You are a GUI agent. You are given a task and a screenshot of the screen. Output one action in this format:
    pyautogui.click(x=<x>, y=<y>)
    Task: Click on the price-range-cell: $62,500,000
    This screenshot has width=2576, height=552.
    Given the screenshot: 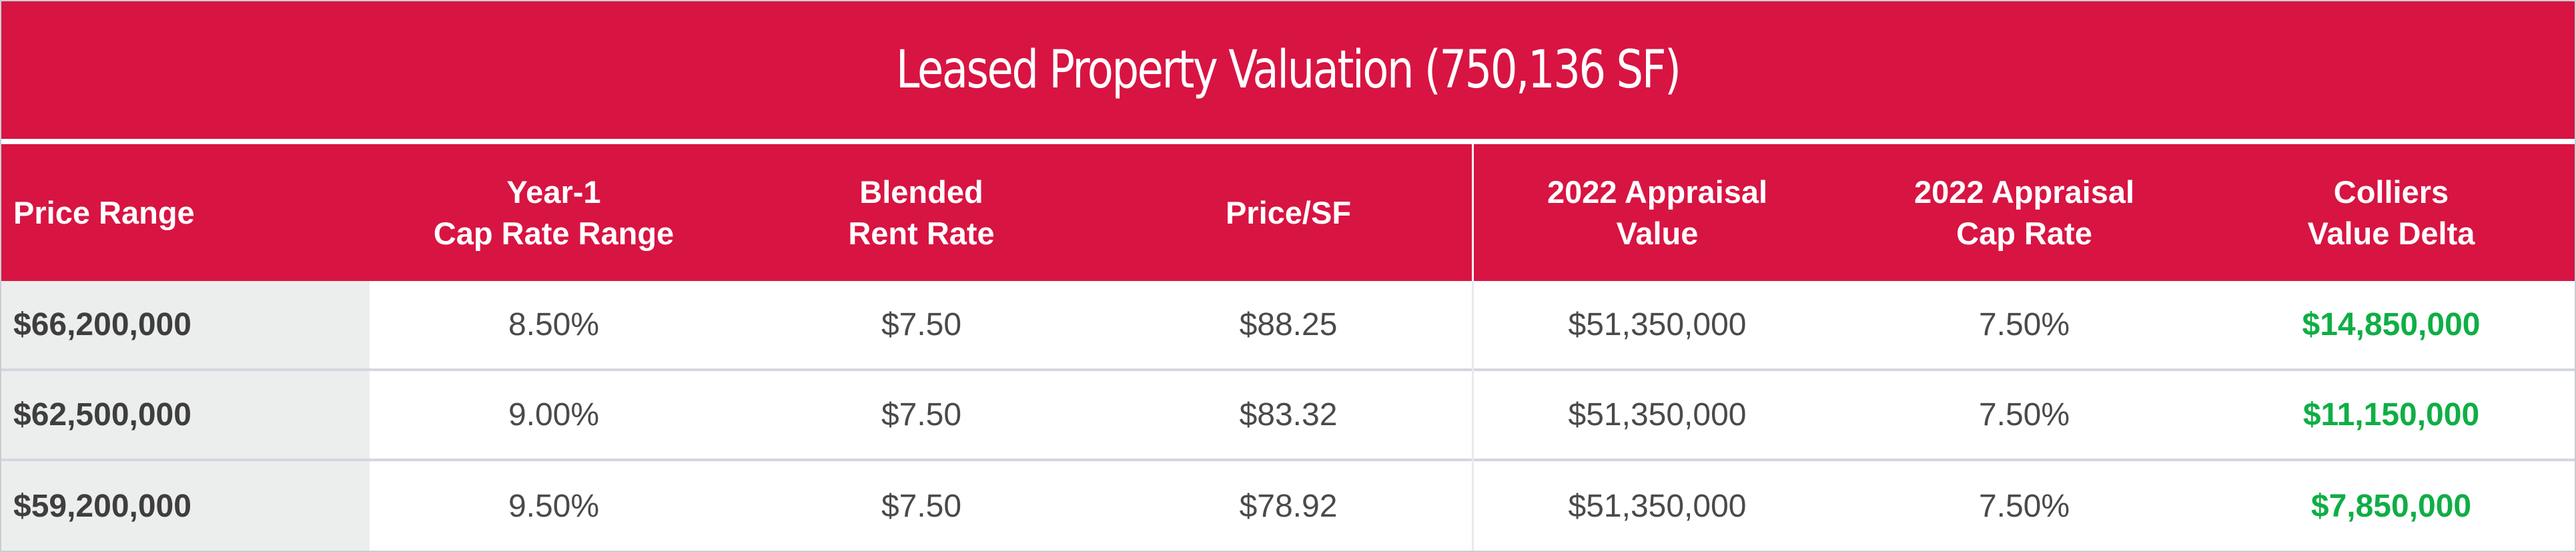 What is the action you would take?
    pyautogui.click(x=185, y=415)
    